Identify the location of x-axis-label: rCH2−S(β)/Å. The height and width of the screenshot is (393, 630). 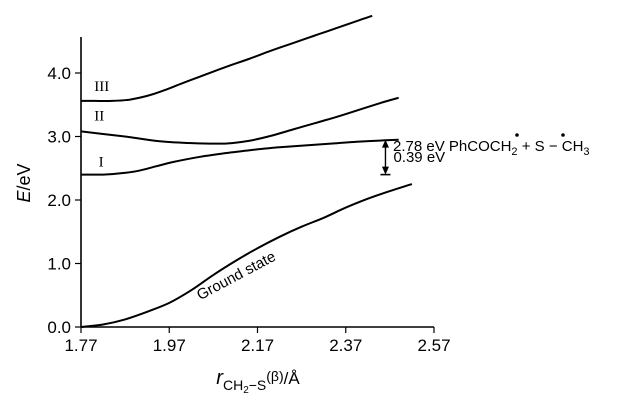
(258, 380).